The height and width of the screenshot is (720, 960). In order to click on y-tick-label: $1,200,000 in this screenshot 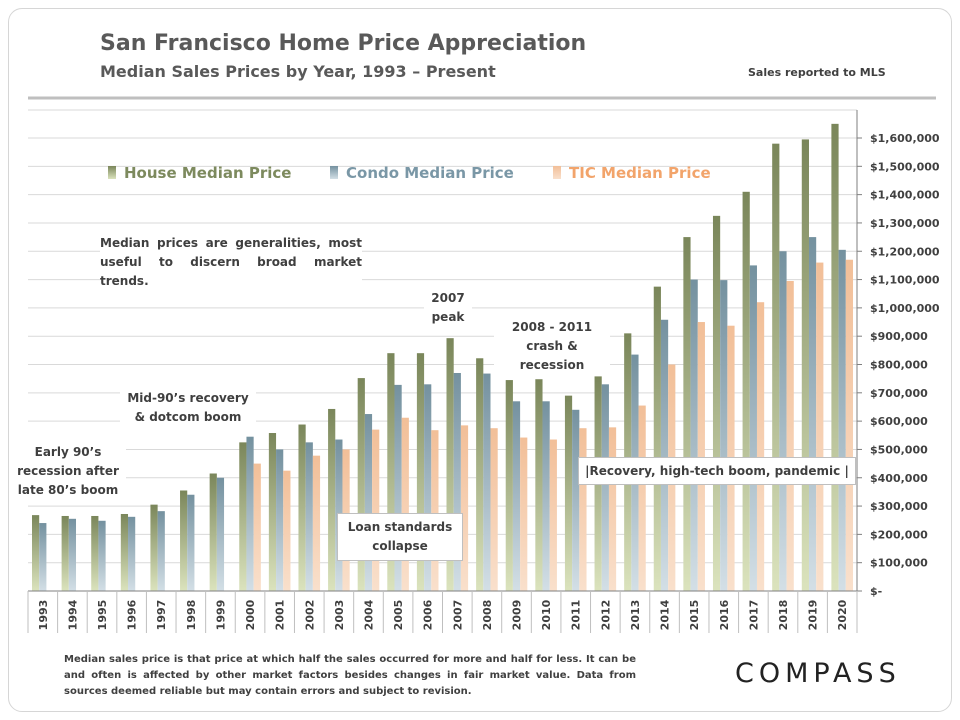, I will do `click(905, 251)`.